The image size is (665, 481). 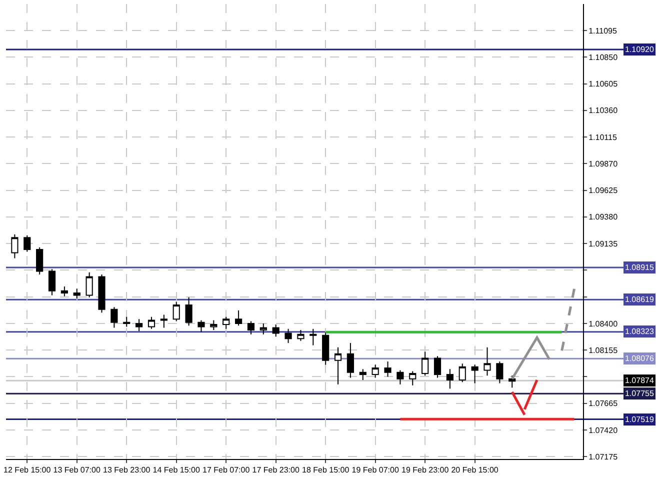 I want to click on y-tick-label: 1.07175, so click(x=603, y=457).